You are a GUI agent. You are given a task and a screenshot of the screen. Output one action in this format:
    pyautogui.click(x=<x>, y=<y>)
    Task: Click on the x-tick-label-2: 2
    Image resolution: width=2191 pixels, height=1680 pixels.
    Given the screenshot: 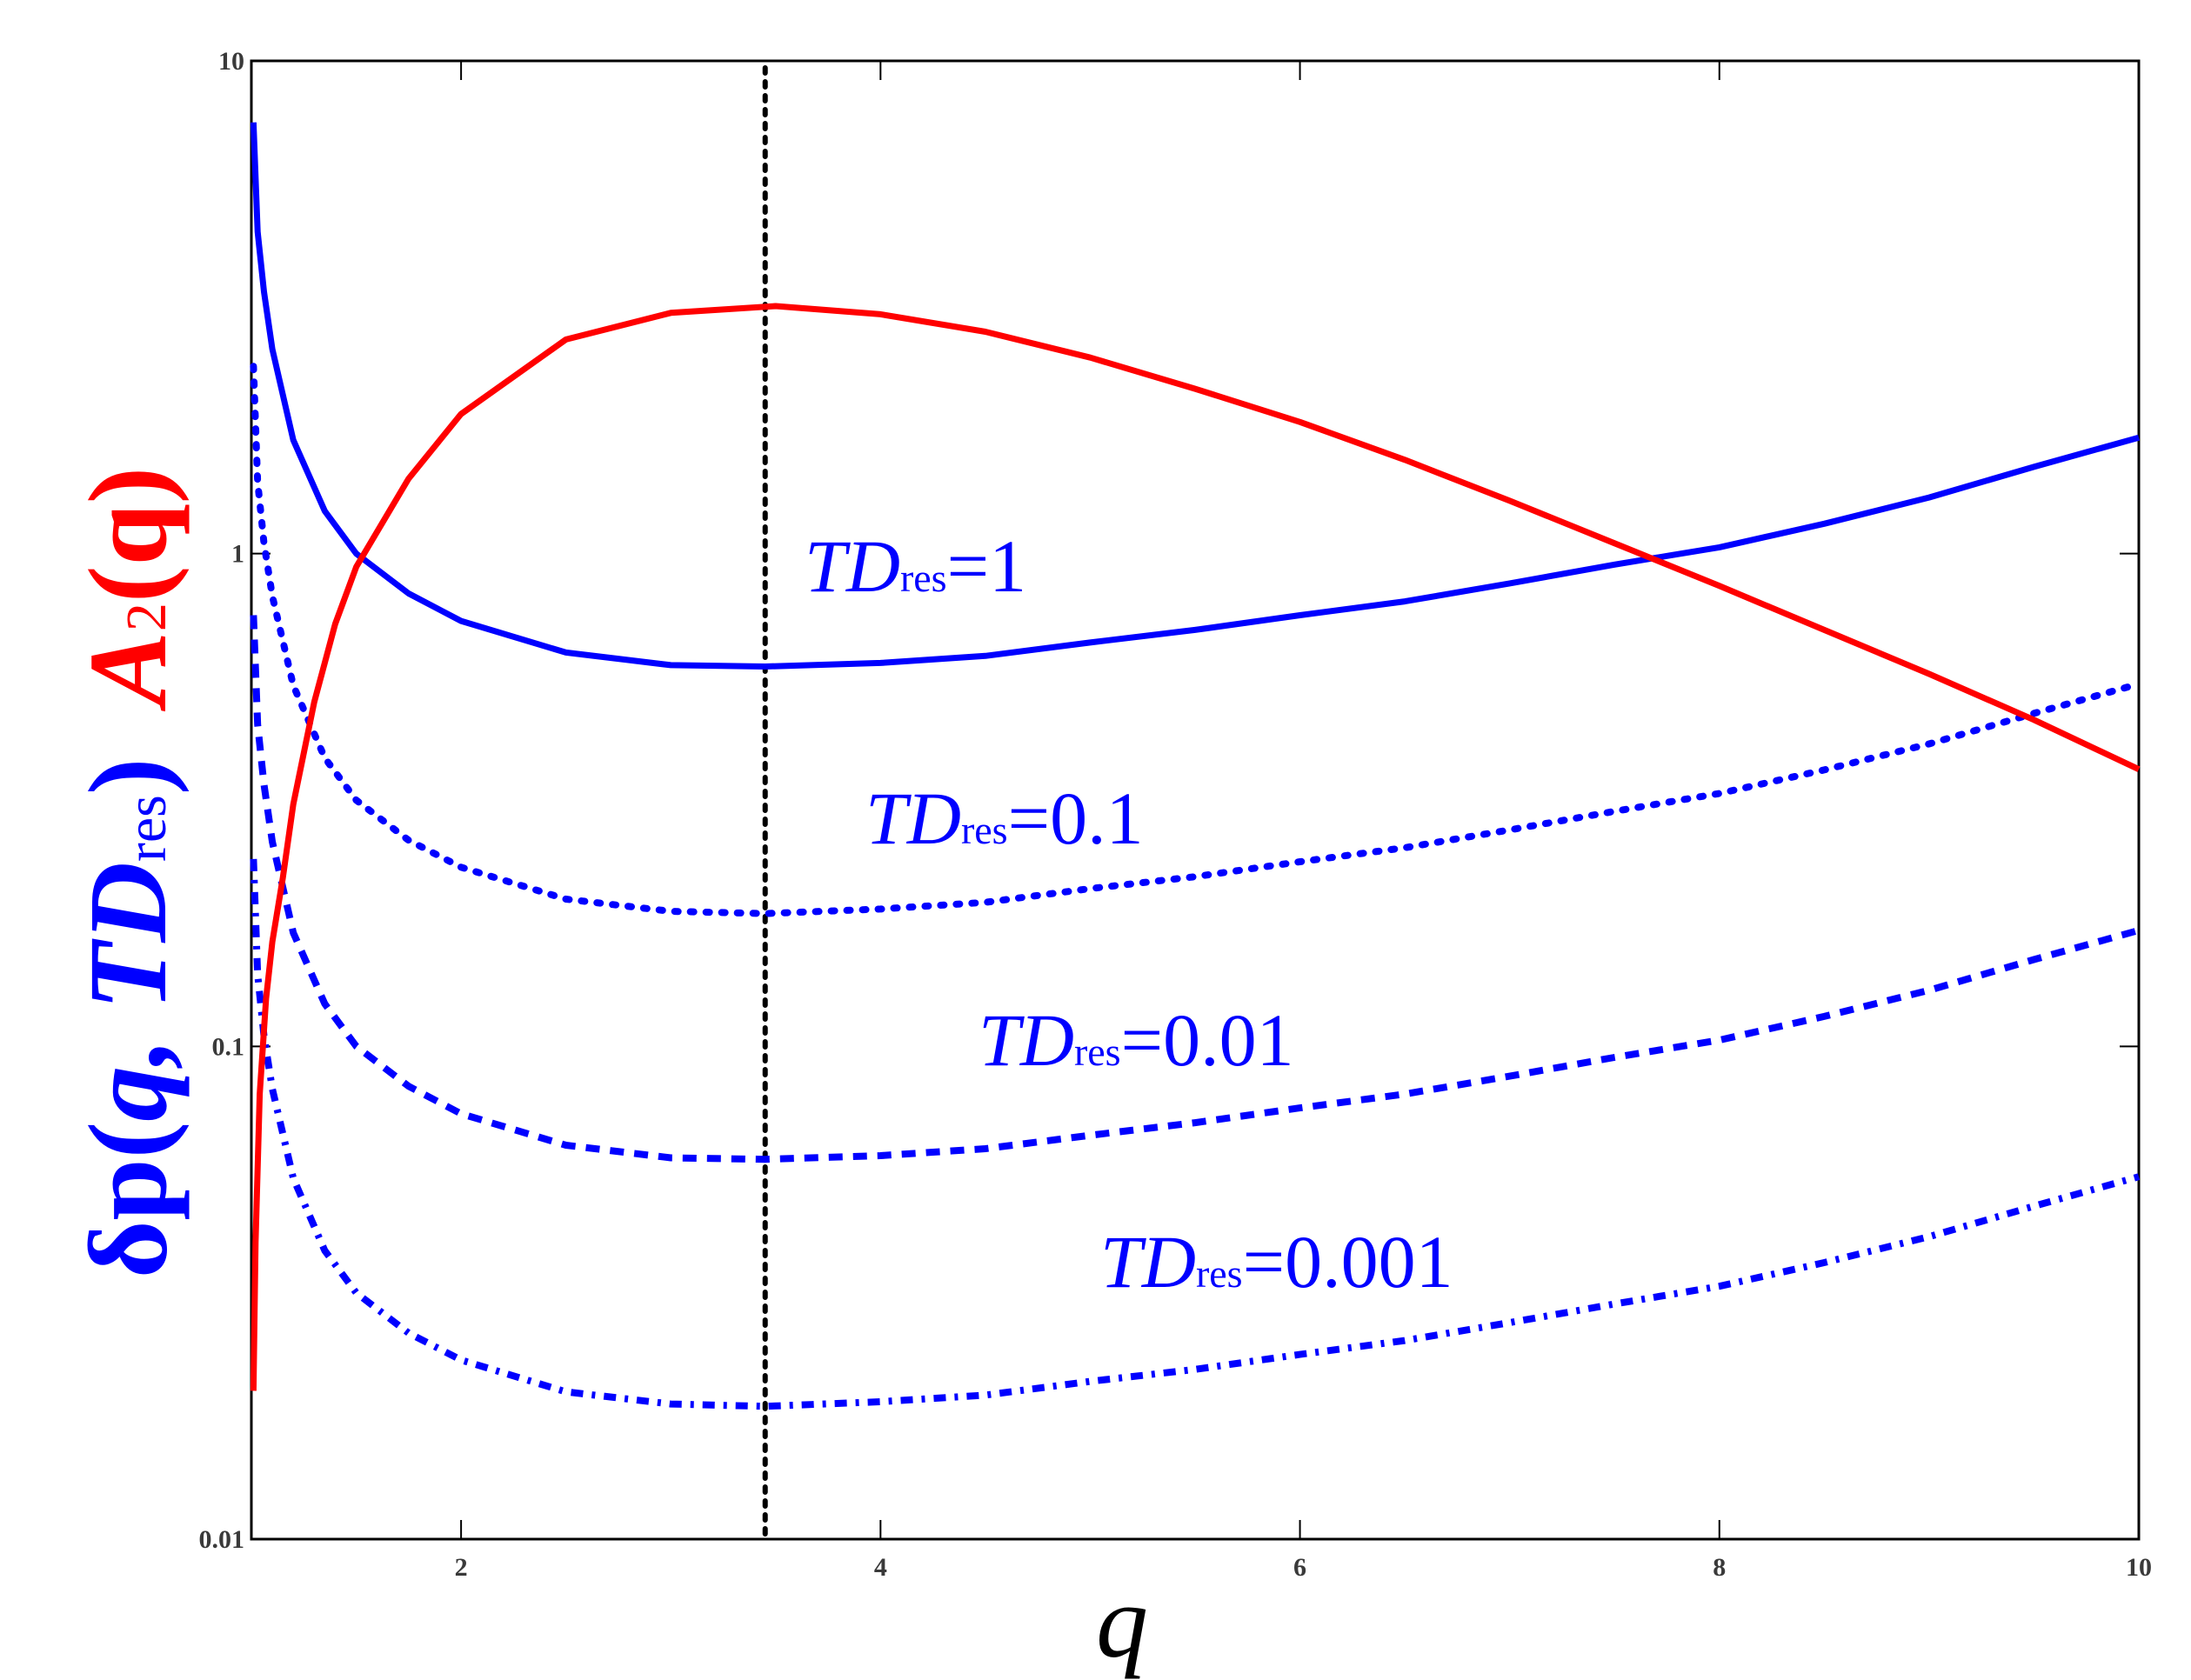 What is the action you would take?
    pyautogui.click(x=461, y=1567)
    